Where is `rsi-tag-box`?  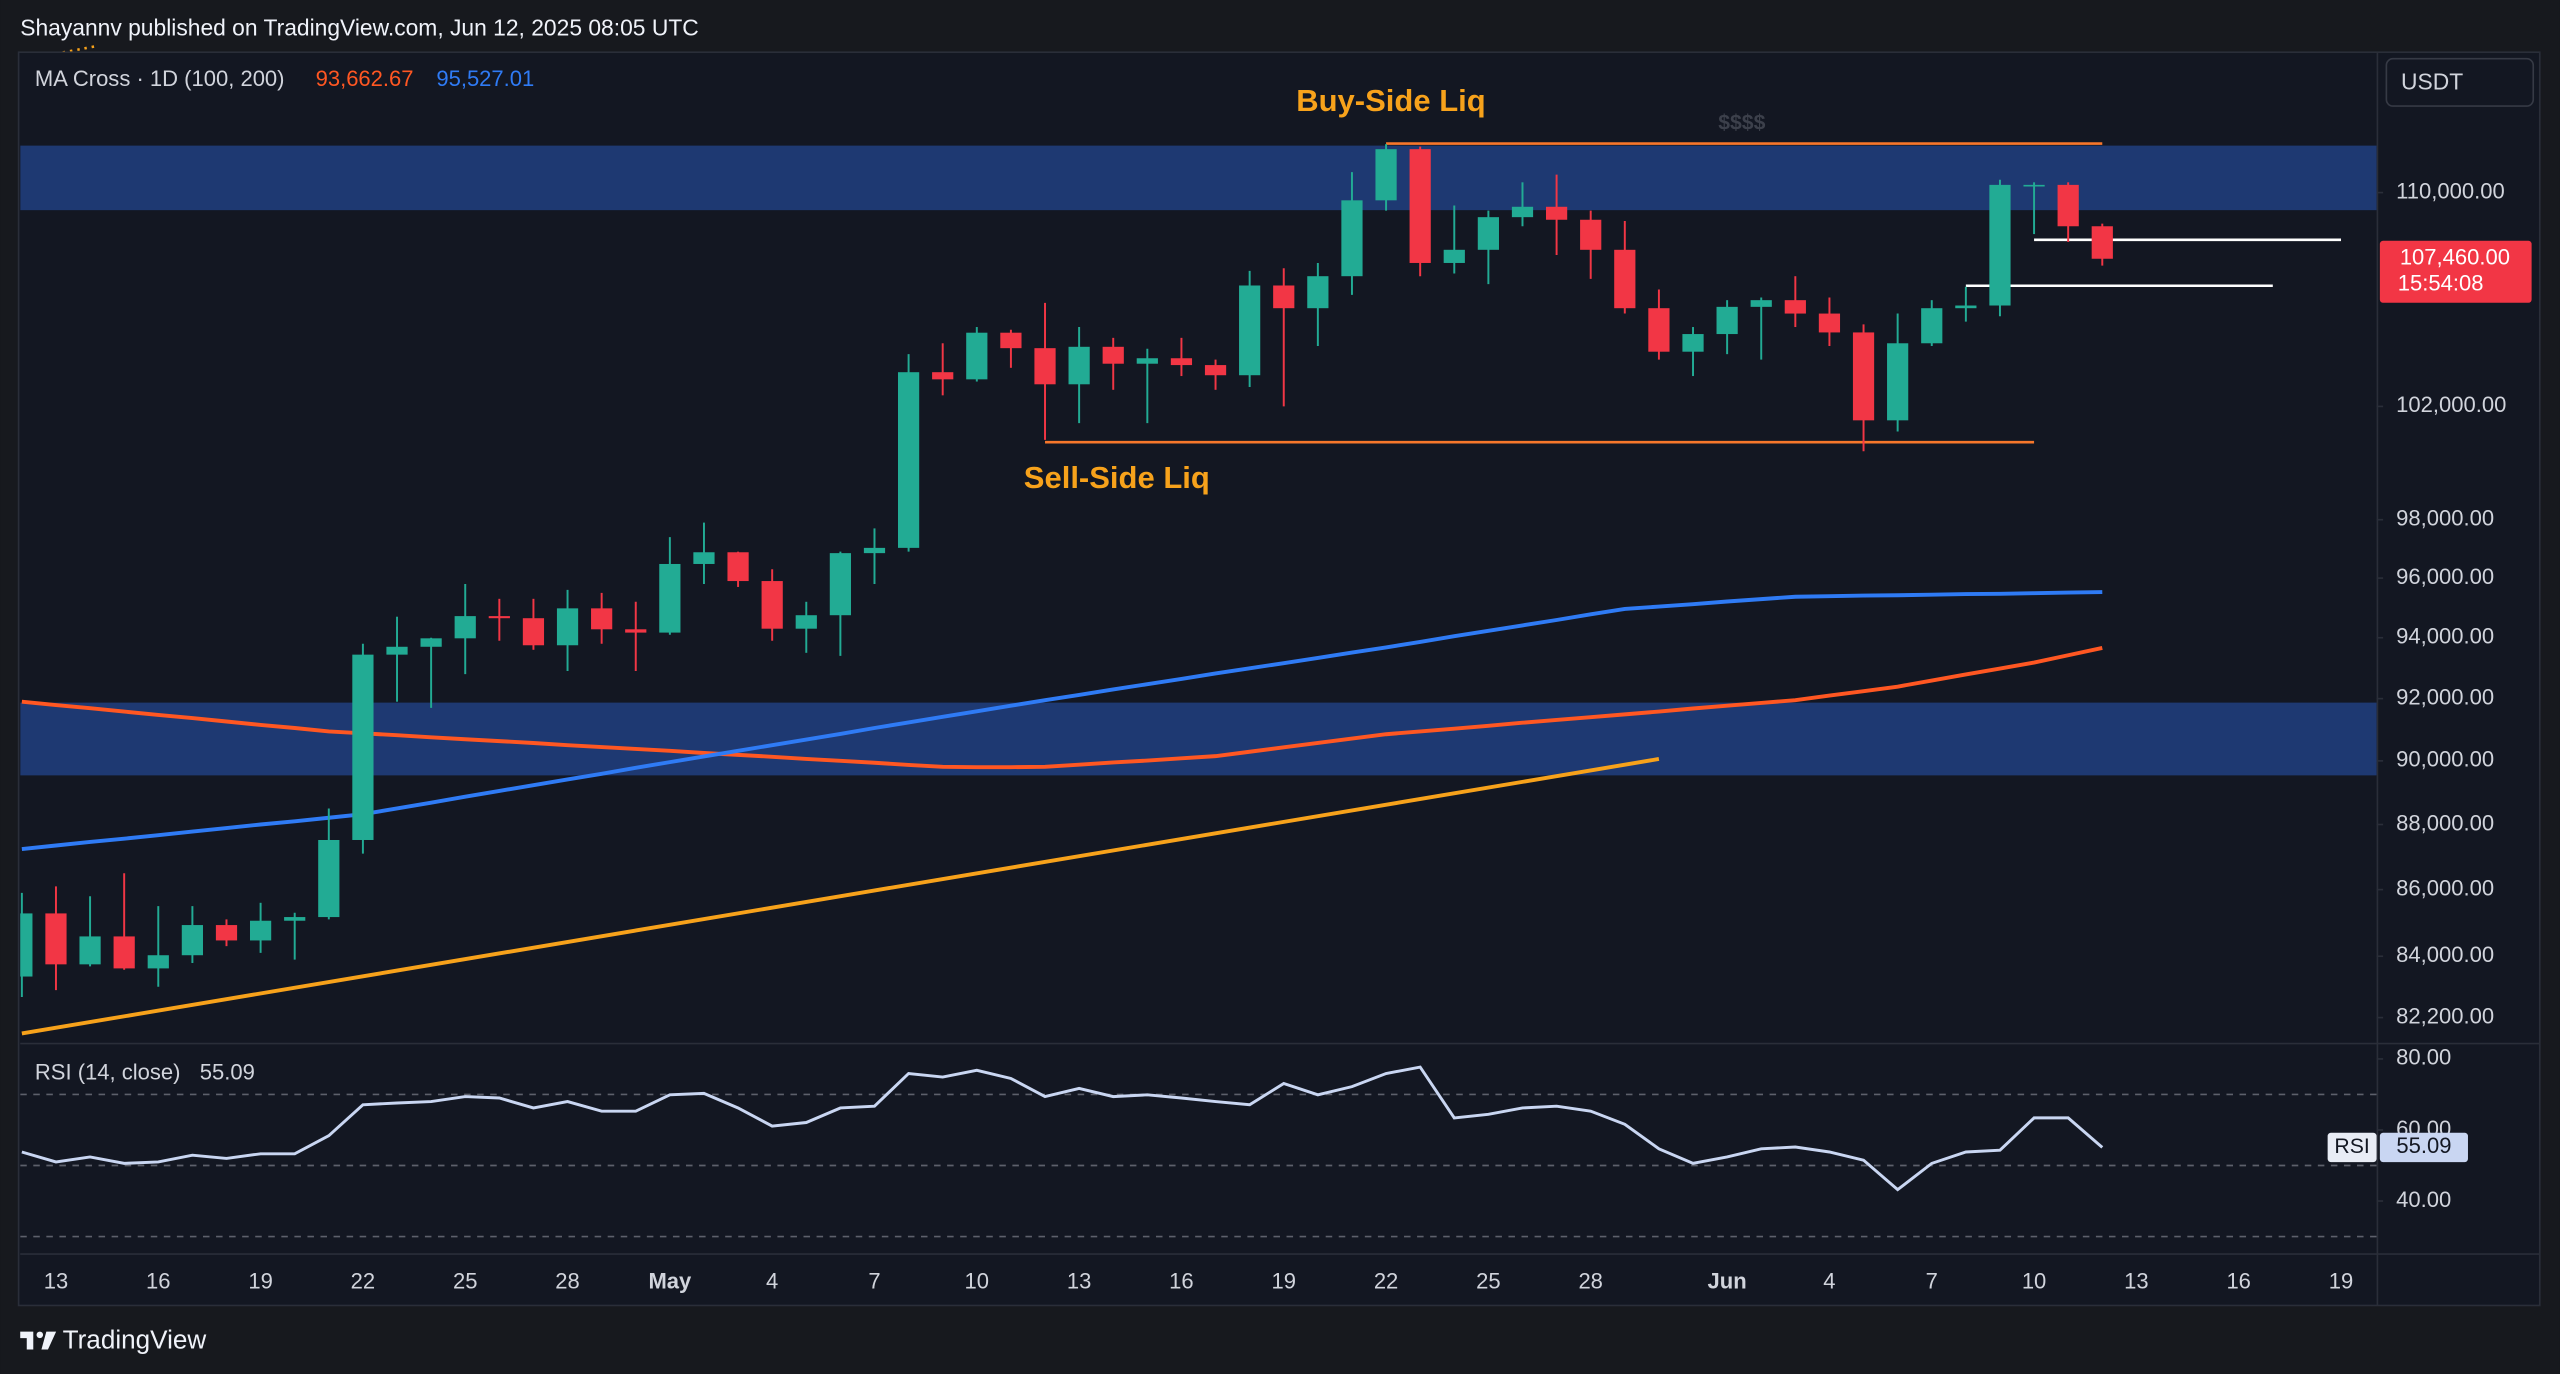 rsi-tag-box is located at coordinates (2352, 1147).